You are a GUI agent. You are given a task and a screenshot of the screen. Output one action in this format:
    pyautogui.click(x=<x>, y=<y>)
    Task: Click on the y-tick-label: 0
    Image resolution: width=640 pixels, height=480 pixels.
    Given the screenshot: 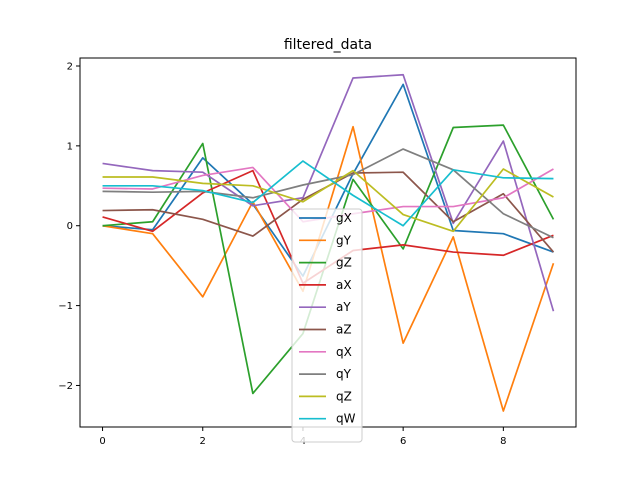 What is the action you would take?
    pyautogui.click(x=70, y=226)
    